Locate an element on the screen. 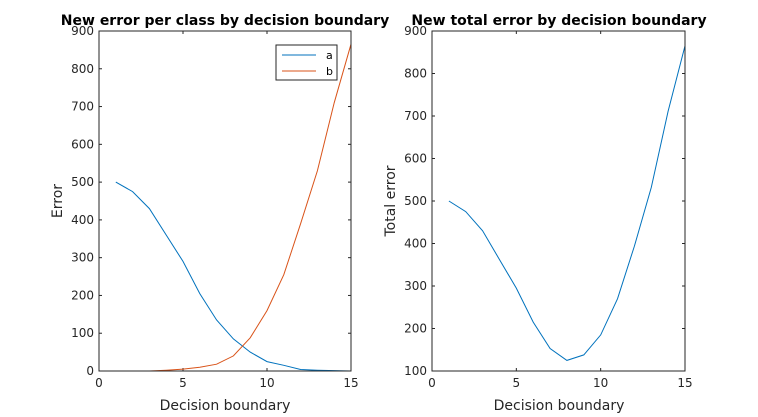  total-error-x-tick-label: 10 is located at coordinates (600, 383).